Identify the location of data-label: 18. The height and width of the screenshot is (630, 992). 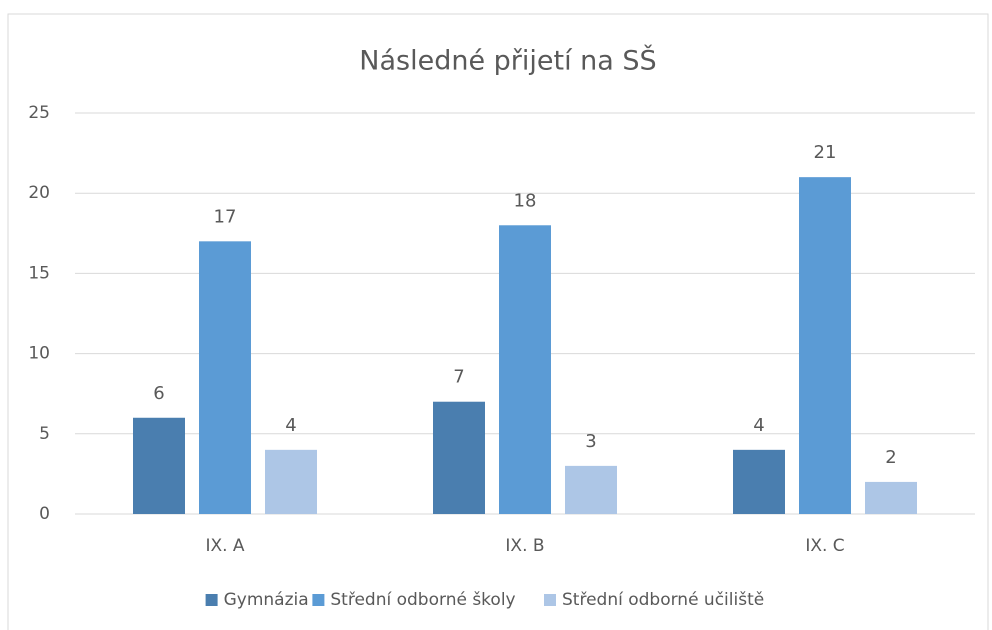
(525, 200).